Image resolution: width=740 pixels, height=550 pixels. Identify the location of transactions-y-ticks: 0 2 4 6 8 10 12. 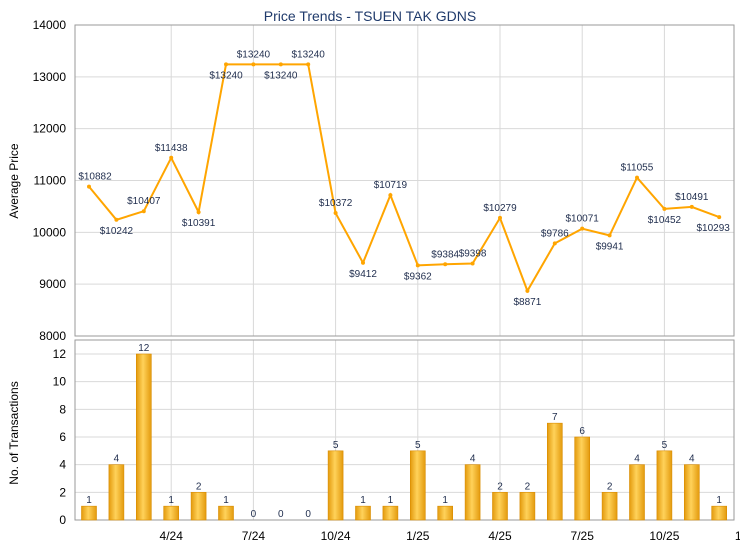
(60, 437).